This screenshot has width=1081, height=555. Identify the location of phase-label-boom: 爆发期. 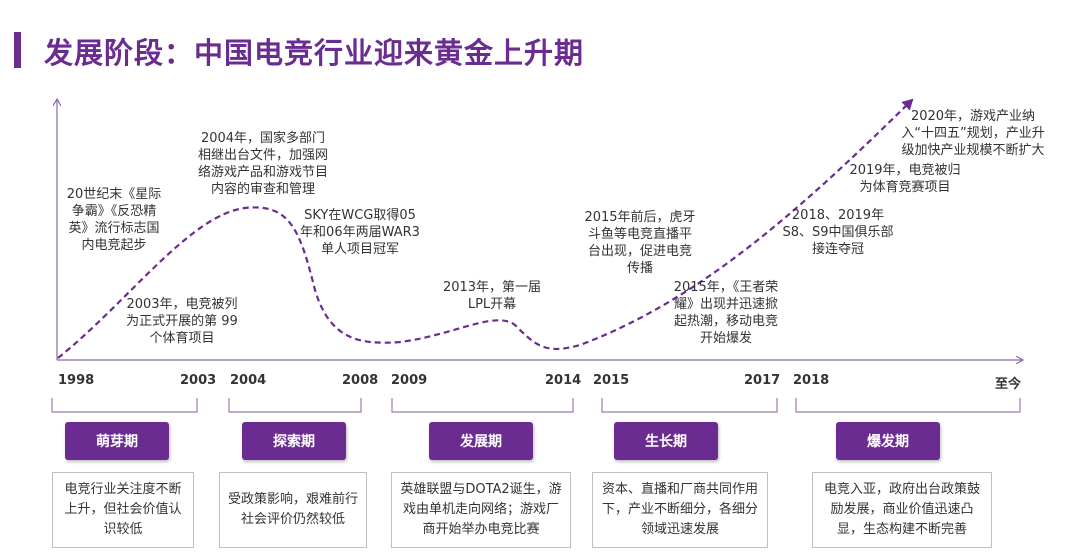
(888, 441).